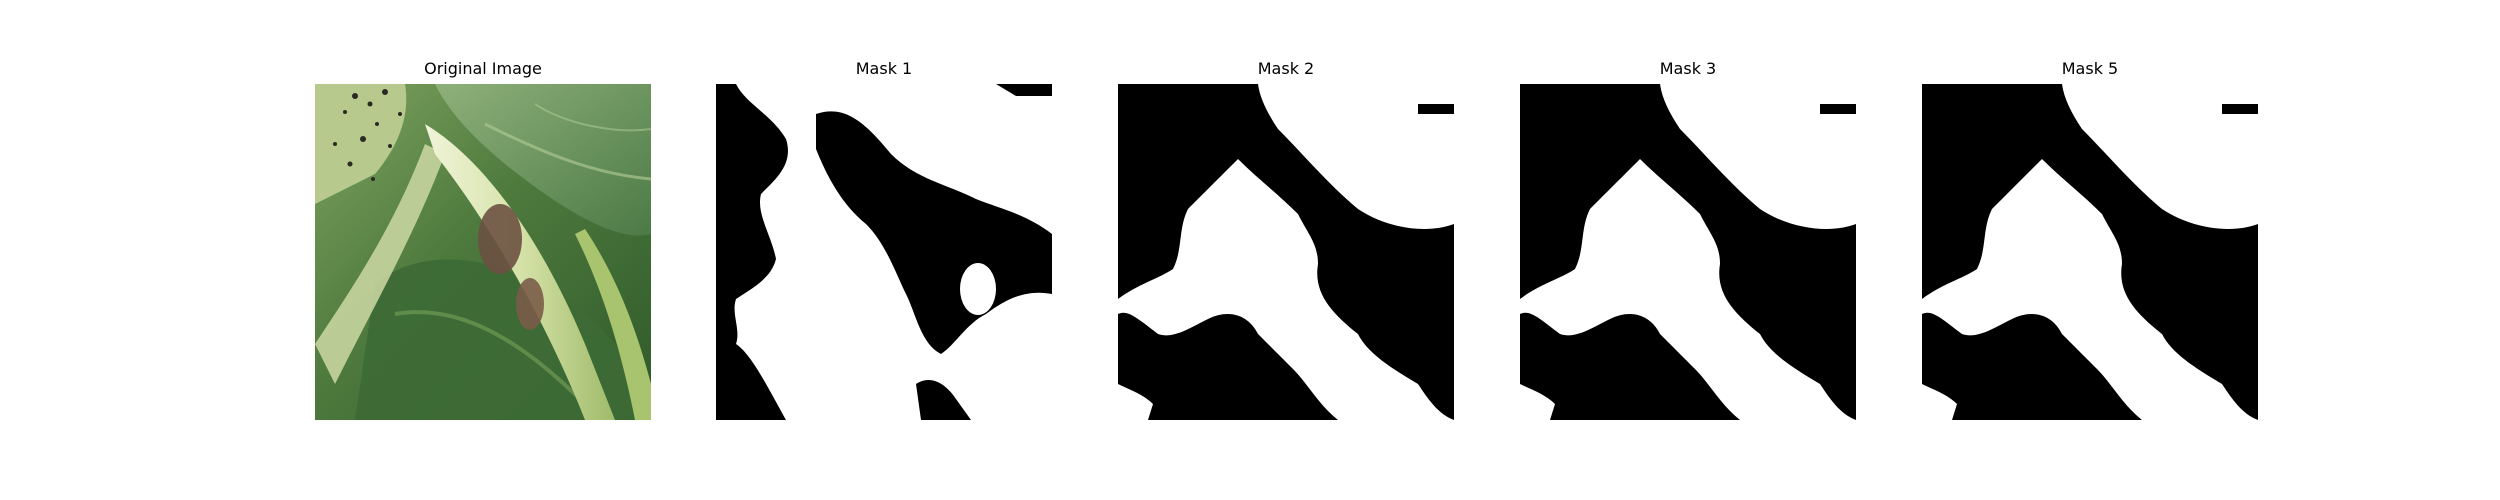  I want to click on panel-mask-5: Mask 5, so click(2090, 241).